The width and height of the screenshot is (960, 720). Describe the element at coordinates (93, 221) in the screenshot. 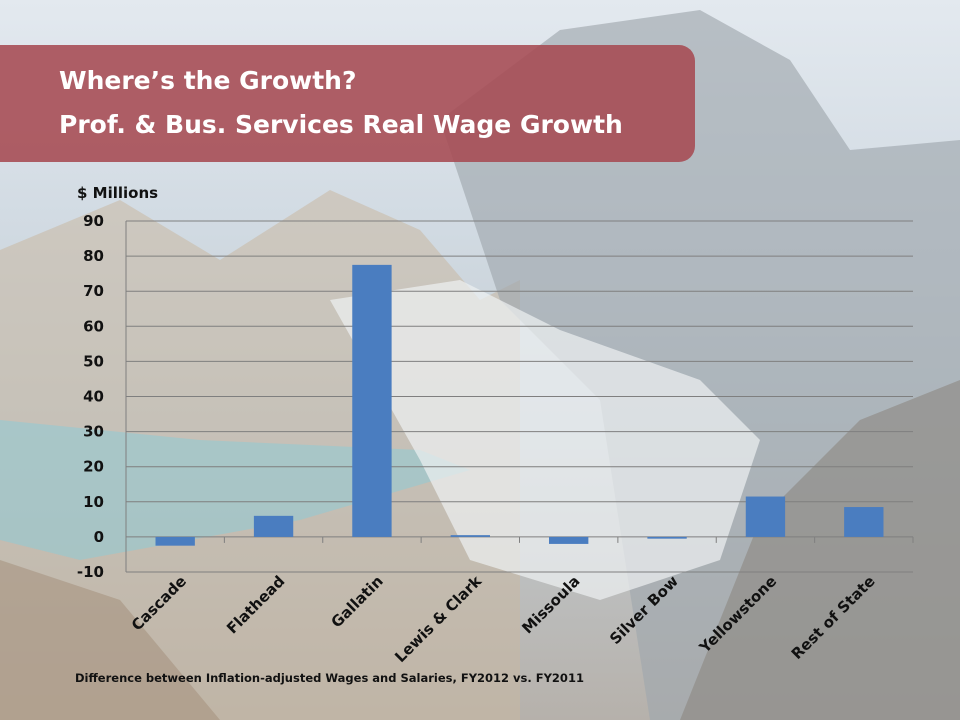

I see `y-tick-label: 90` at that location.